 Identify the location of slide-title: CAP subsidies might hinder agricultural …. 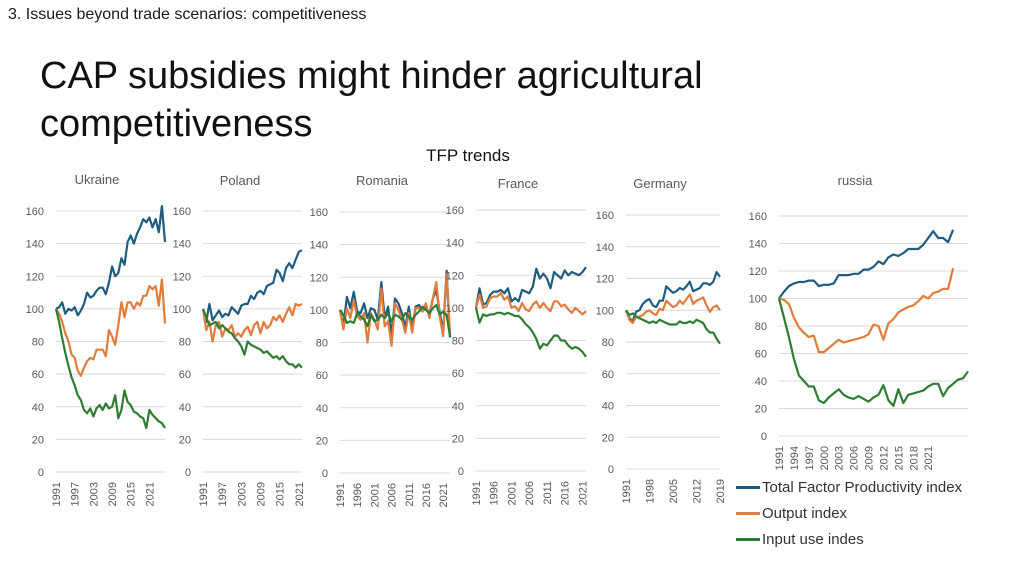
(371, 100).